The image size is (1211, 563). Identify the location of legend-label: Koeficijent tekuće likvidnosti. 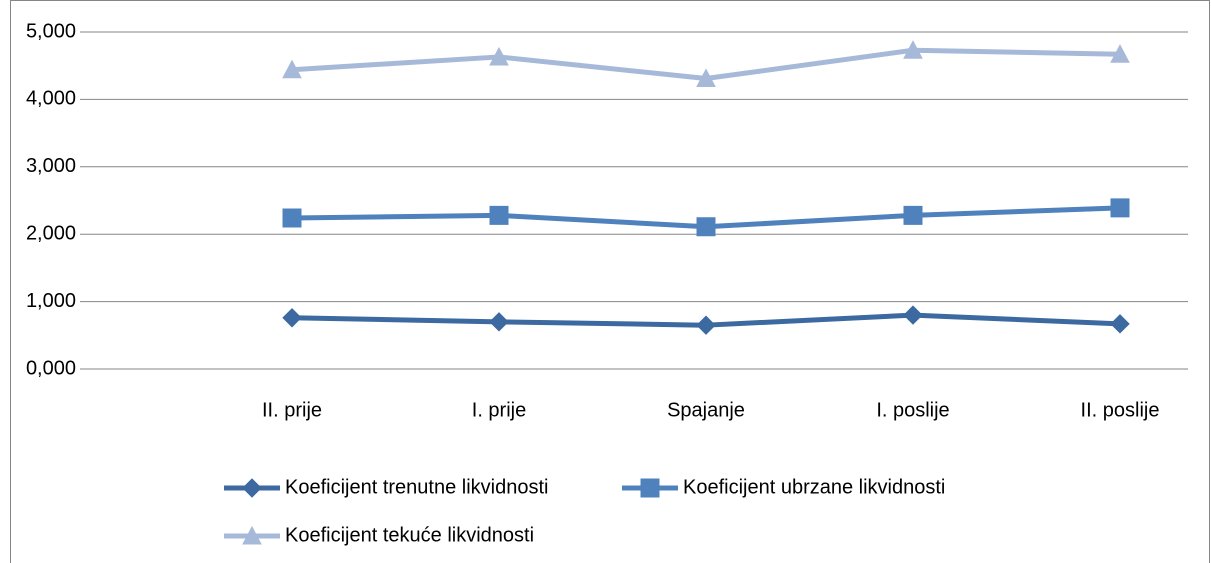
(409, 535).